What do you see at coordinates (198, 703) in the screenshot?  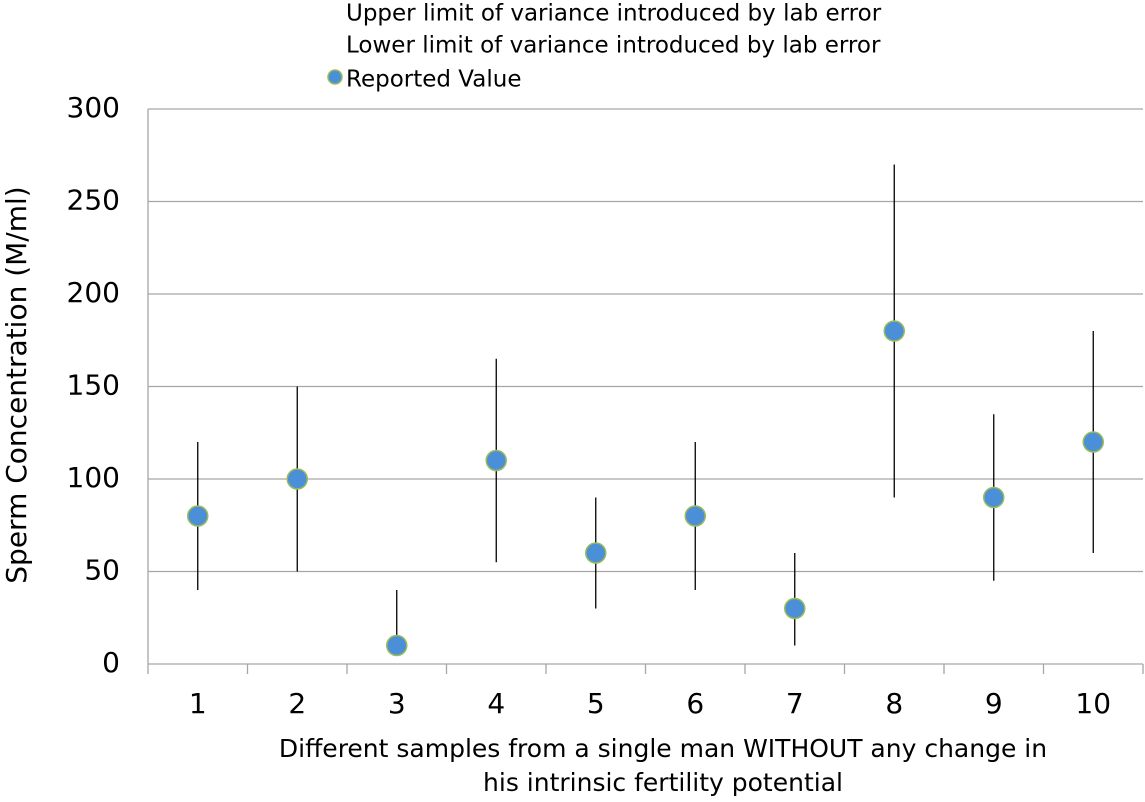 I see `x-tick-label: 1` at bounding box center [198, 703].